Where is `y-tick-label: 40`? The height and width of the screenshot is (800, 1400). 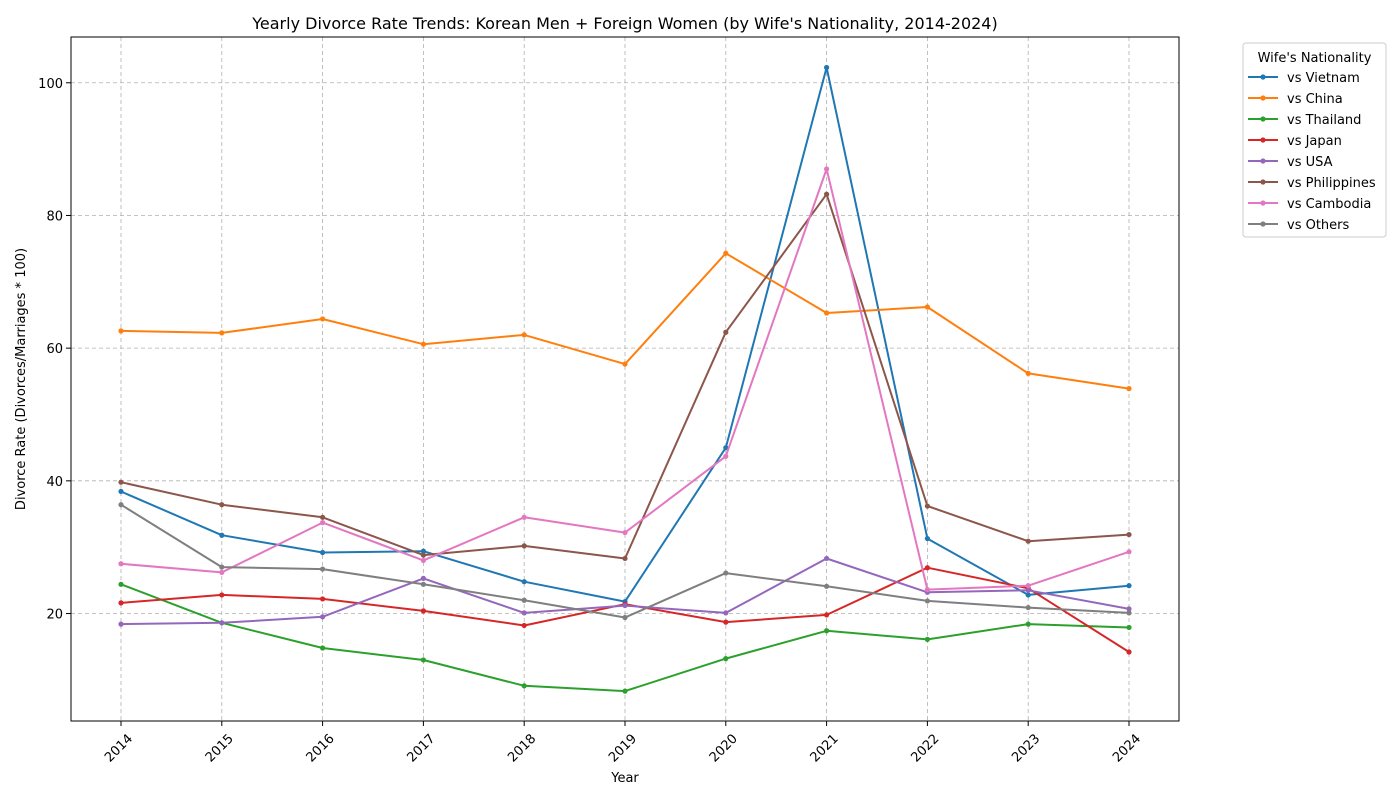
y-tick-label: 40 is located at coordinates (54, 482).